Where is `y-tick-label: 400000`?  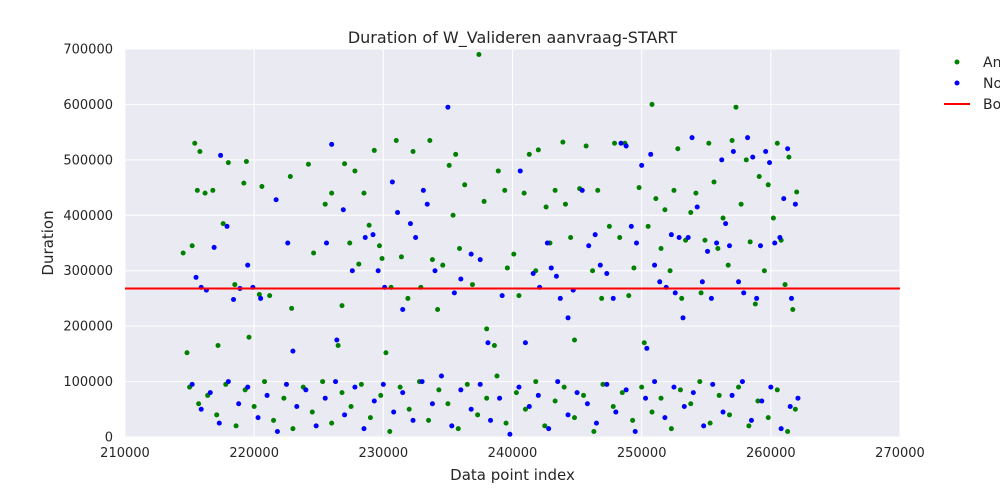 y-tick-label: 400000 is located at coordinates (88, 216).